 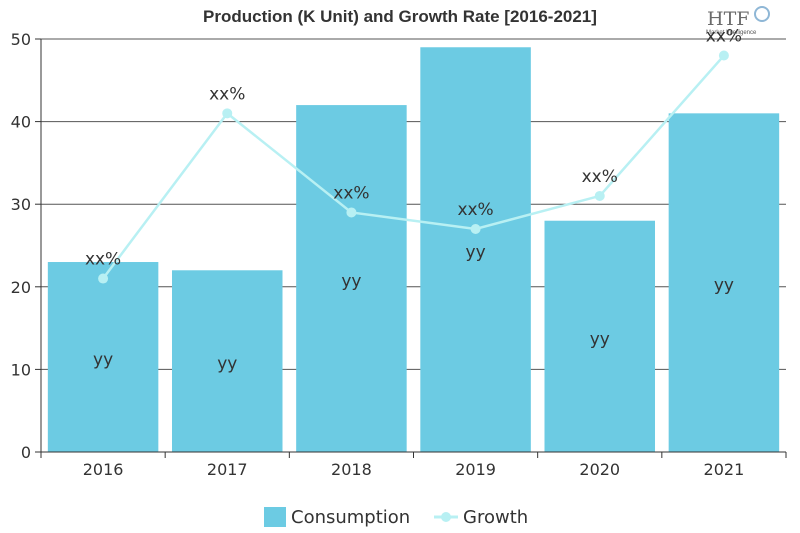 What do you see at coordinates (21, 122) in the screenshot?
I see `y-tick-label: 40` at bounding box center [21, 122].